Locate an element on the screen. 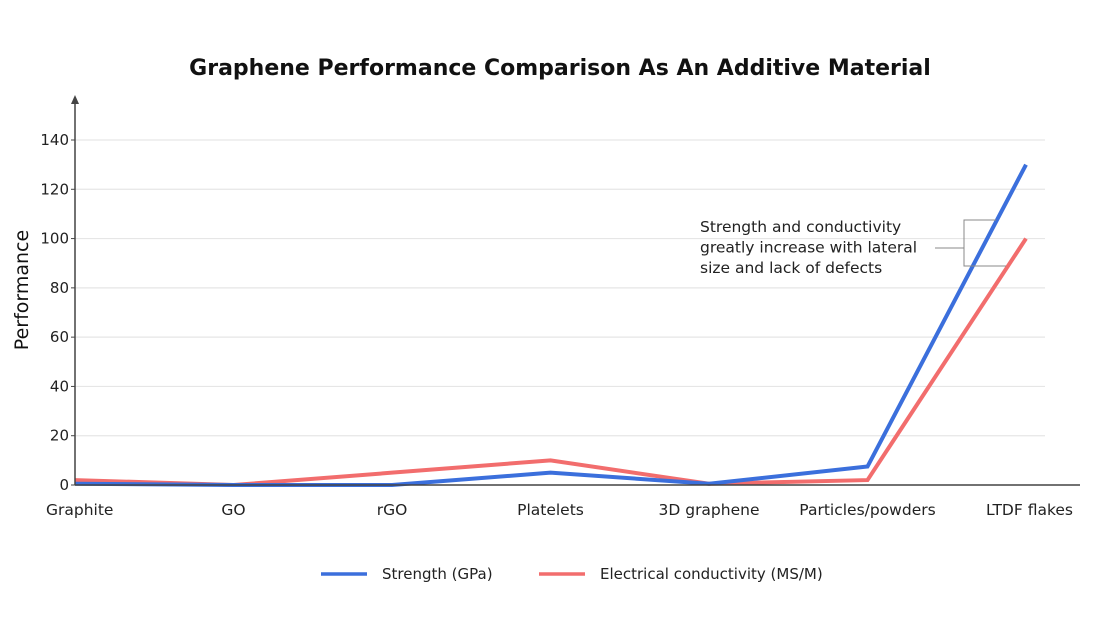 The height and width of the screenshot is (641, 1100). legend-label: Electrical conductivity (MS/M) is located at coordinates (711, 574).